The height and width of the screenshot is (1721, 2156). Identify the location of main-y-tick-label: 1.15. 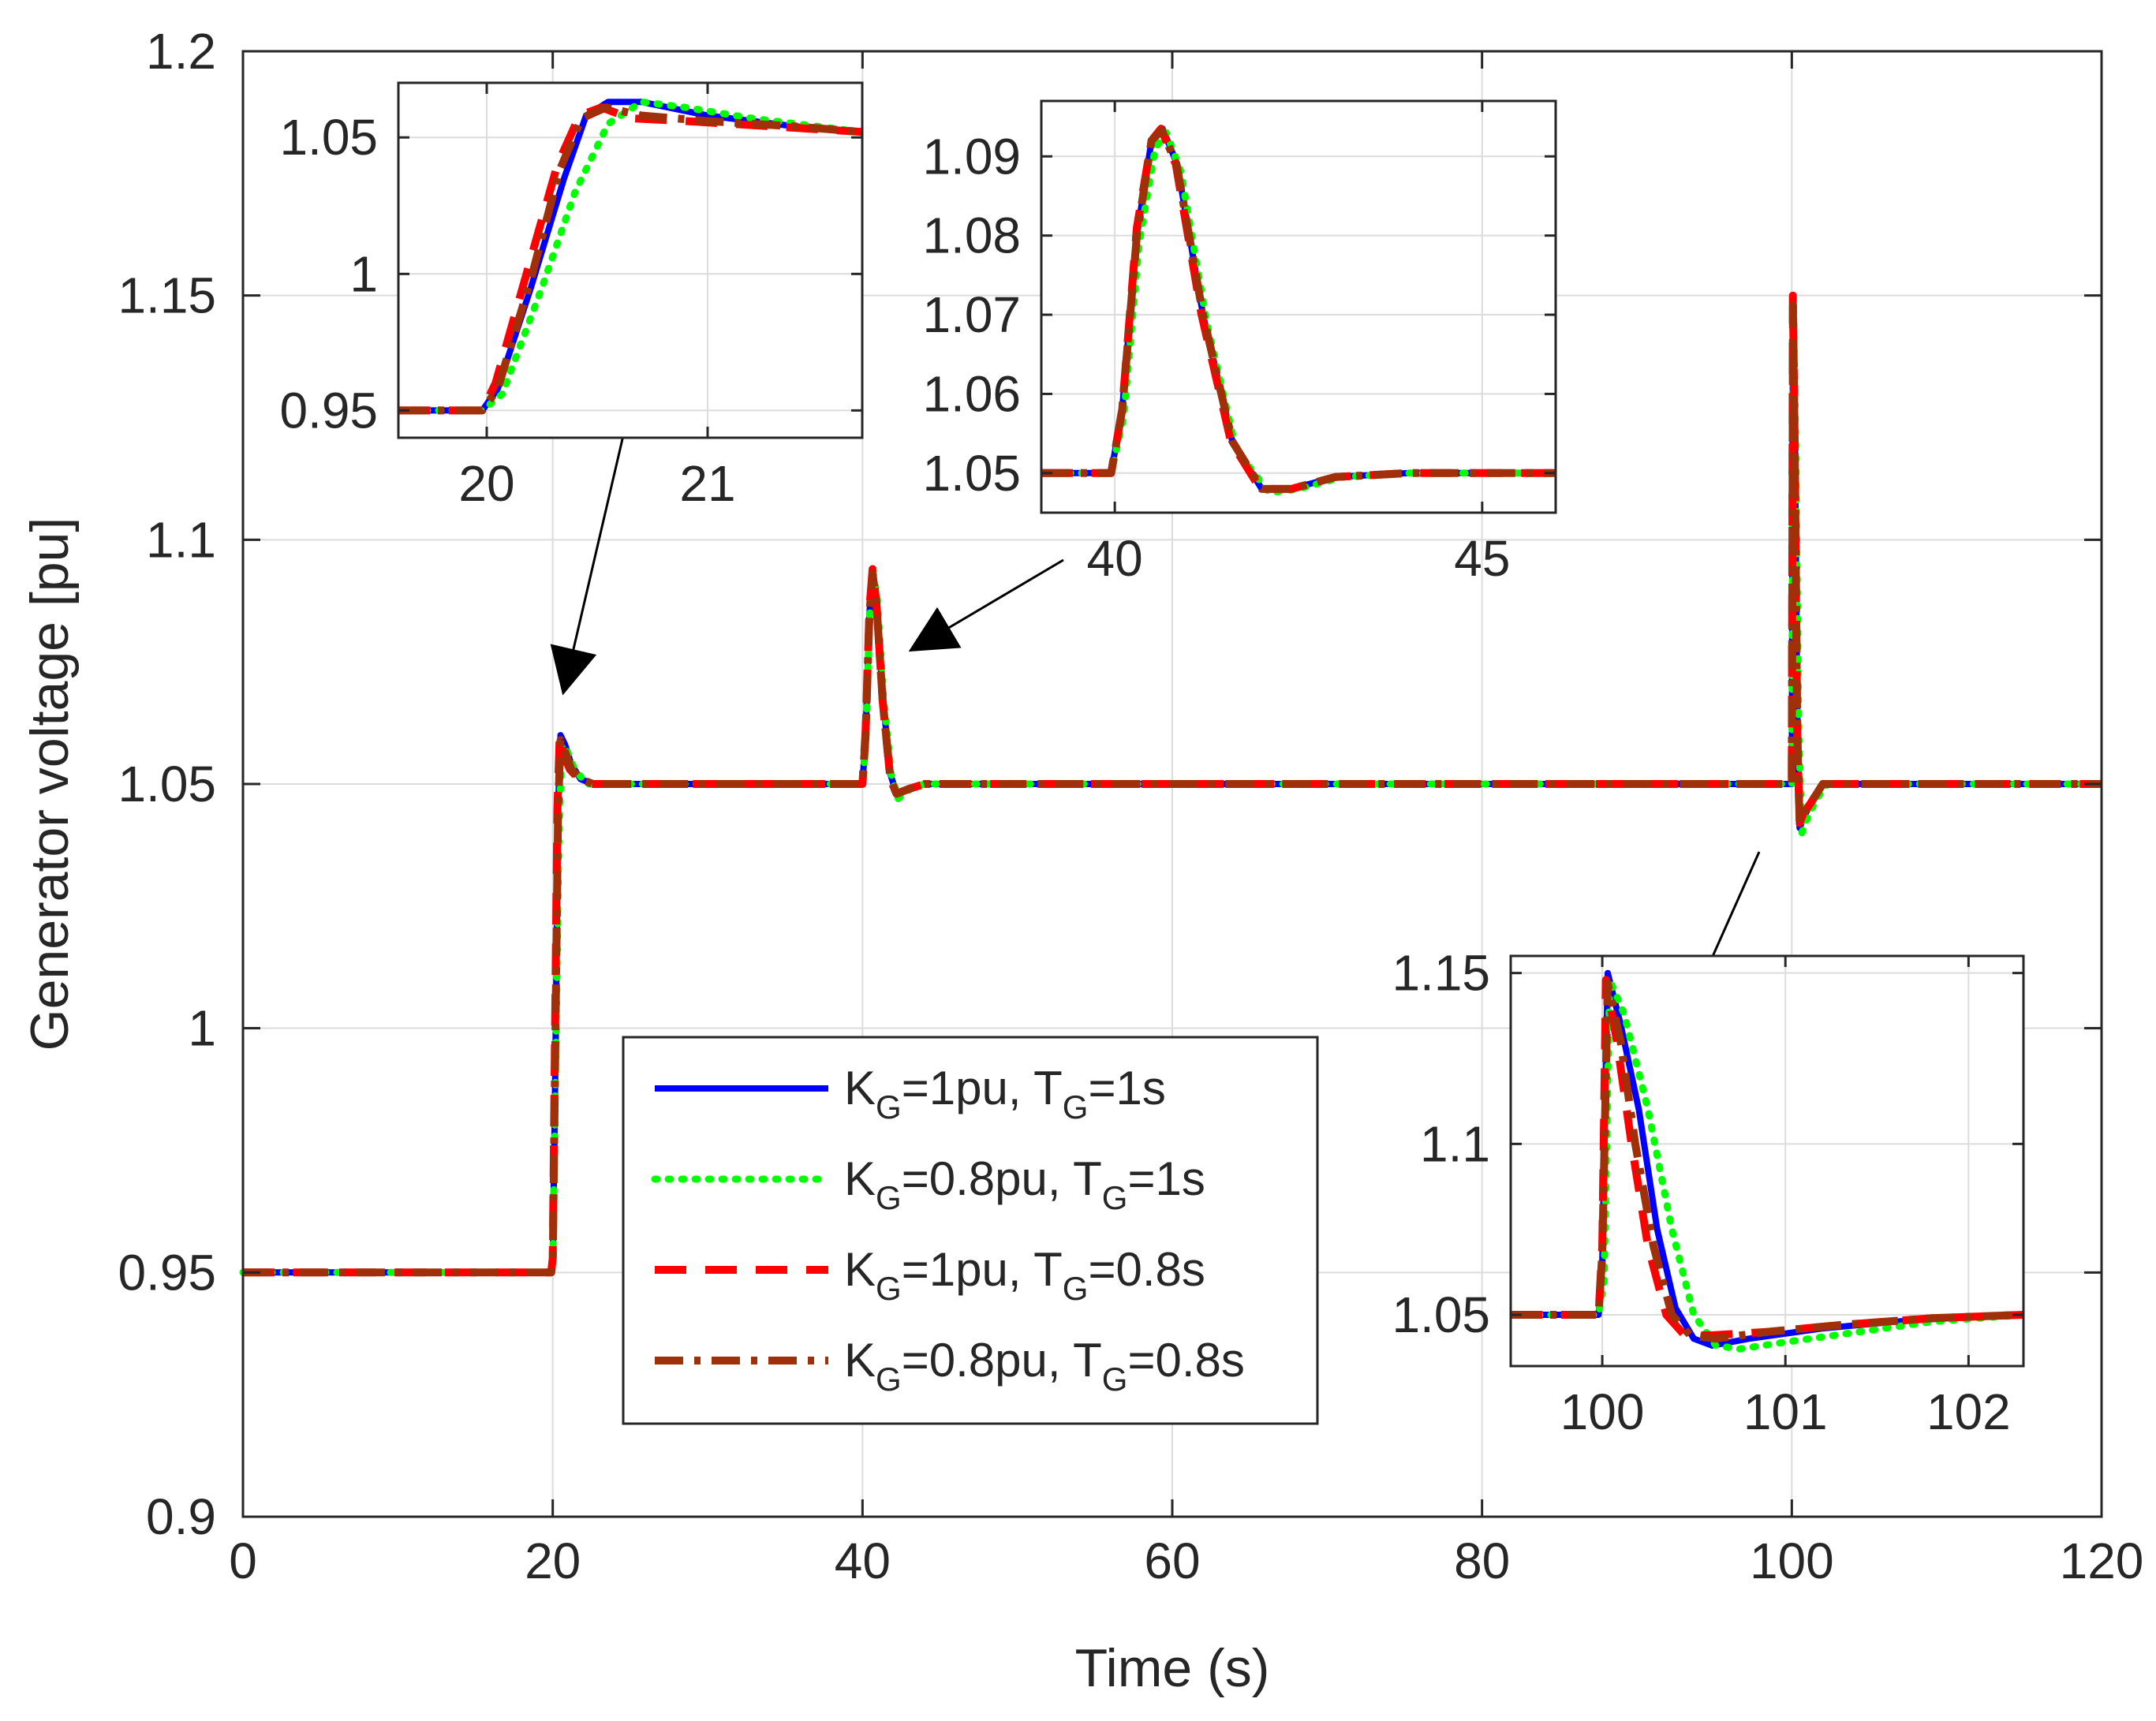
(167, 295).